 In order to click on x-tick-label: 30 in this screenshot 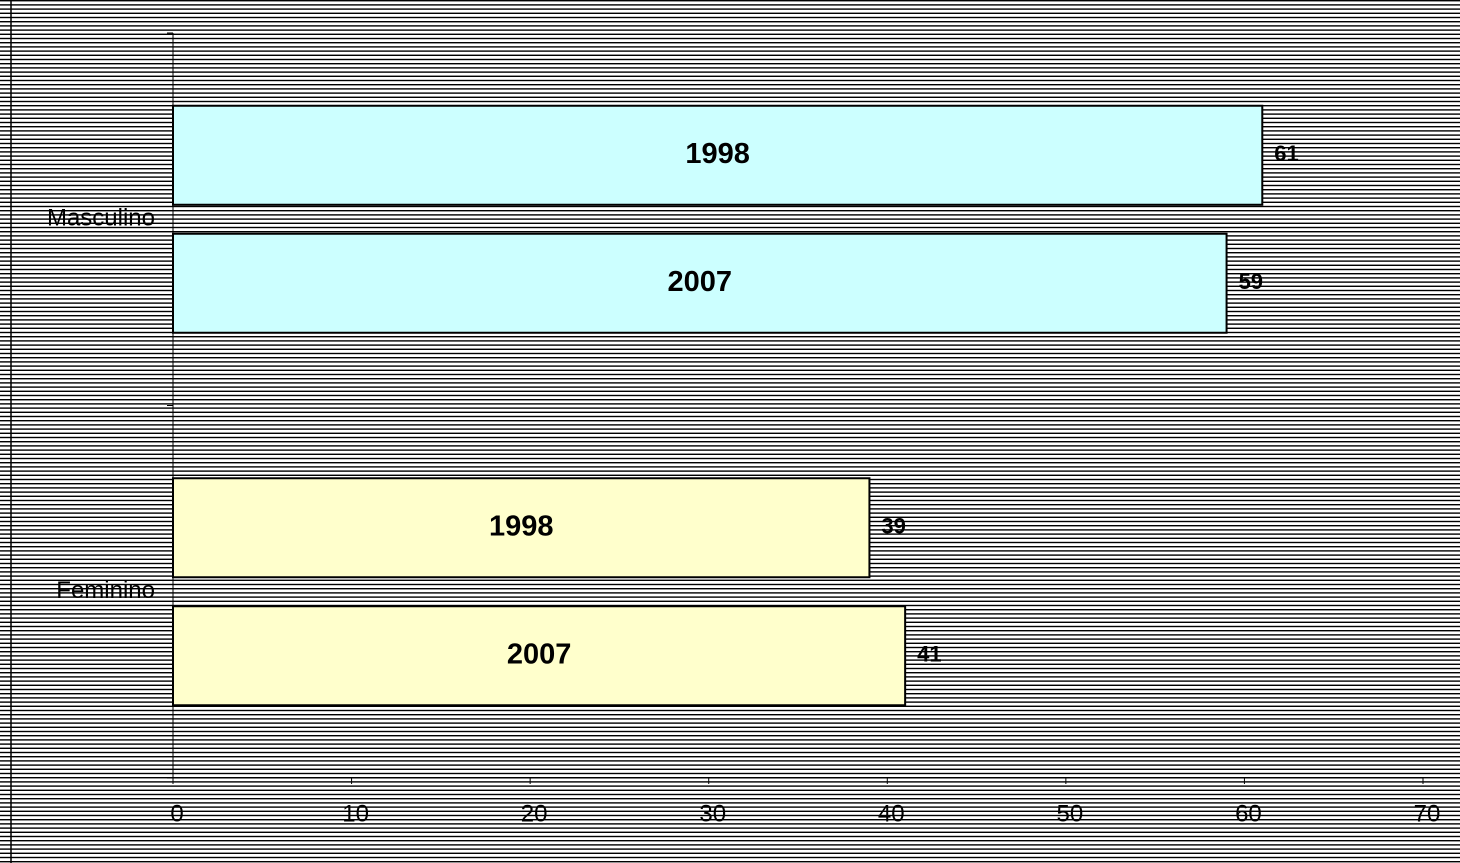, I will do `click(712, 813)`.